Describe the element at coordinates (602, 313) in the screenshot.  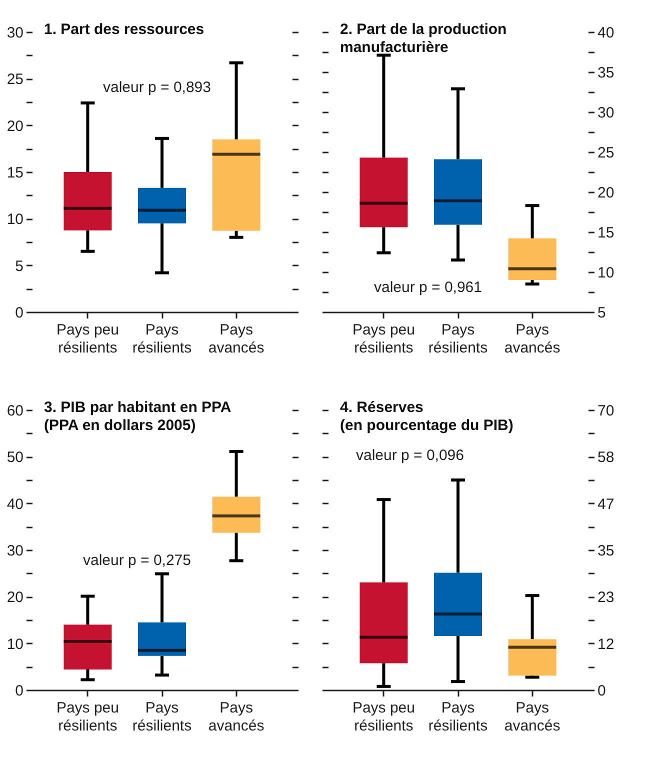
I see `y2-tick-label: 5` at that location.